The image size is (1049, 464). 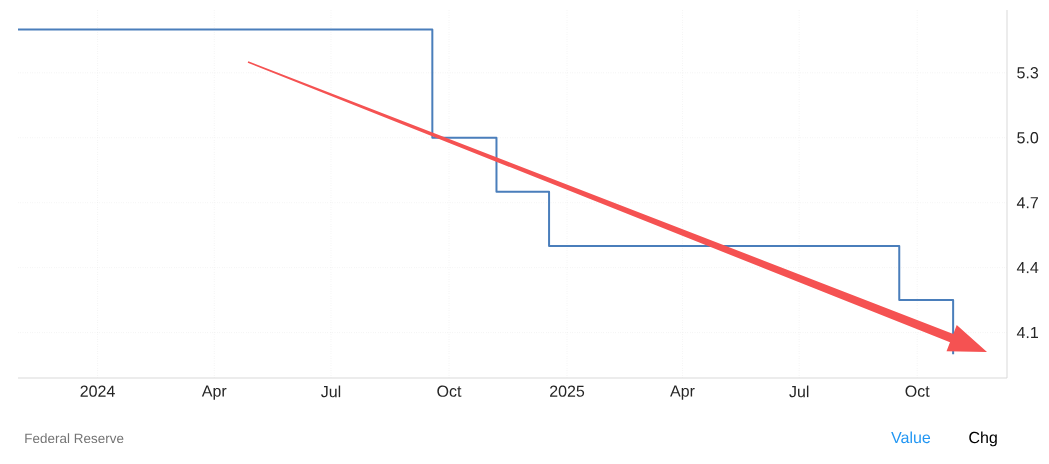 I want to click on y-tick-label: 4.4, so click(x=1027, y=268).